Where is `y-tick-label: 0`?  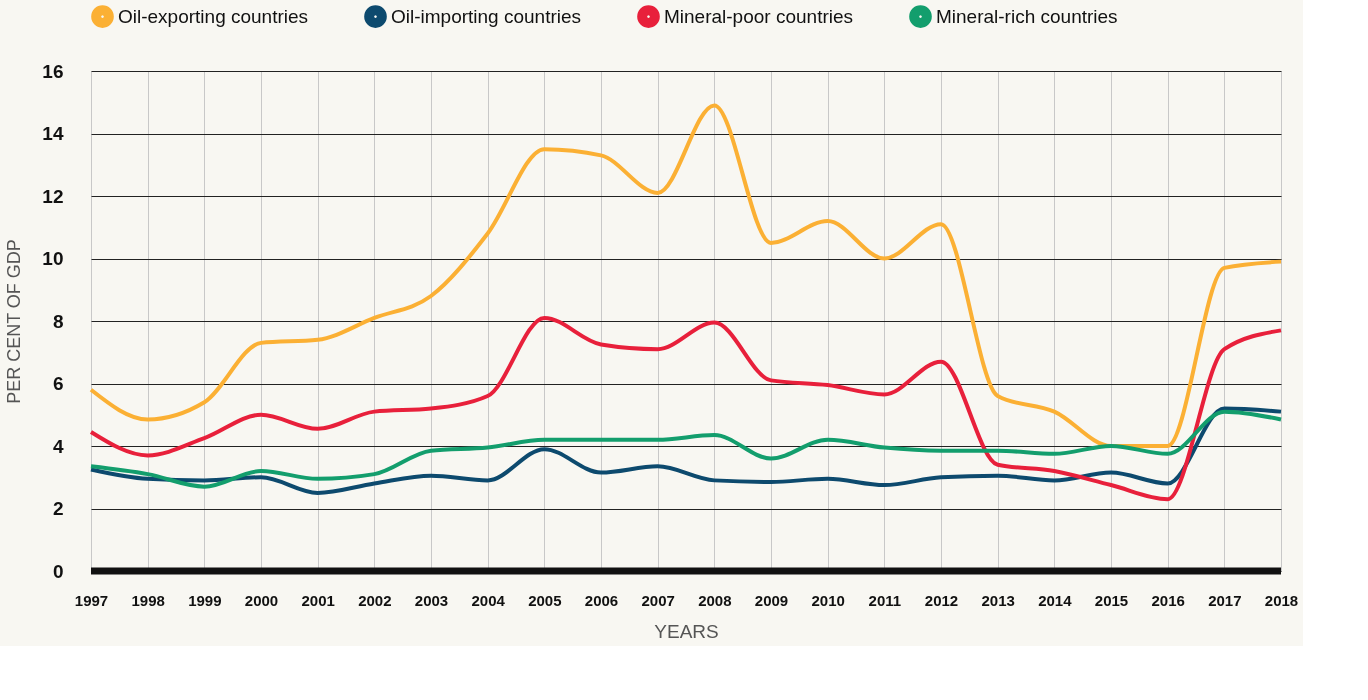 y-tick-label: 0 is located at coordinates (58, 571).